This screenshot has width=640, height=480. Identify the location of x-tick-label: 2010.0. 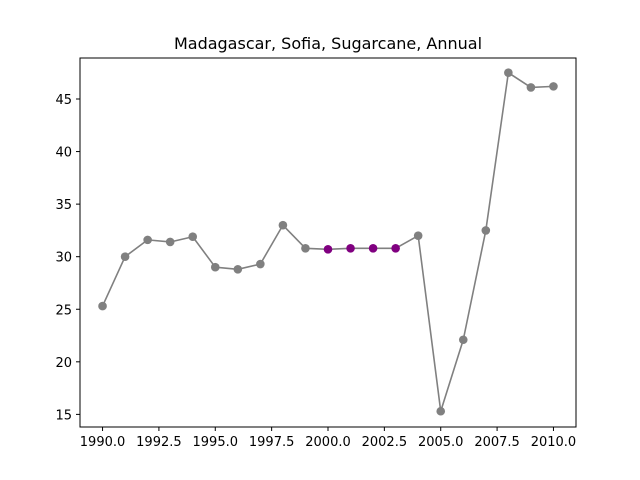
(554, 442).